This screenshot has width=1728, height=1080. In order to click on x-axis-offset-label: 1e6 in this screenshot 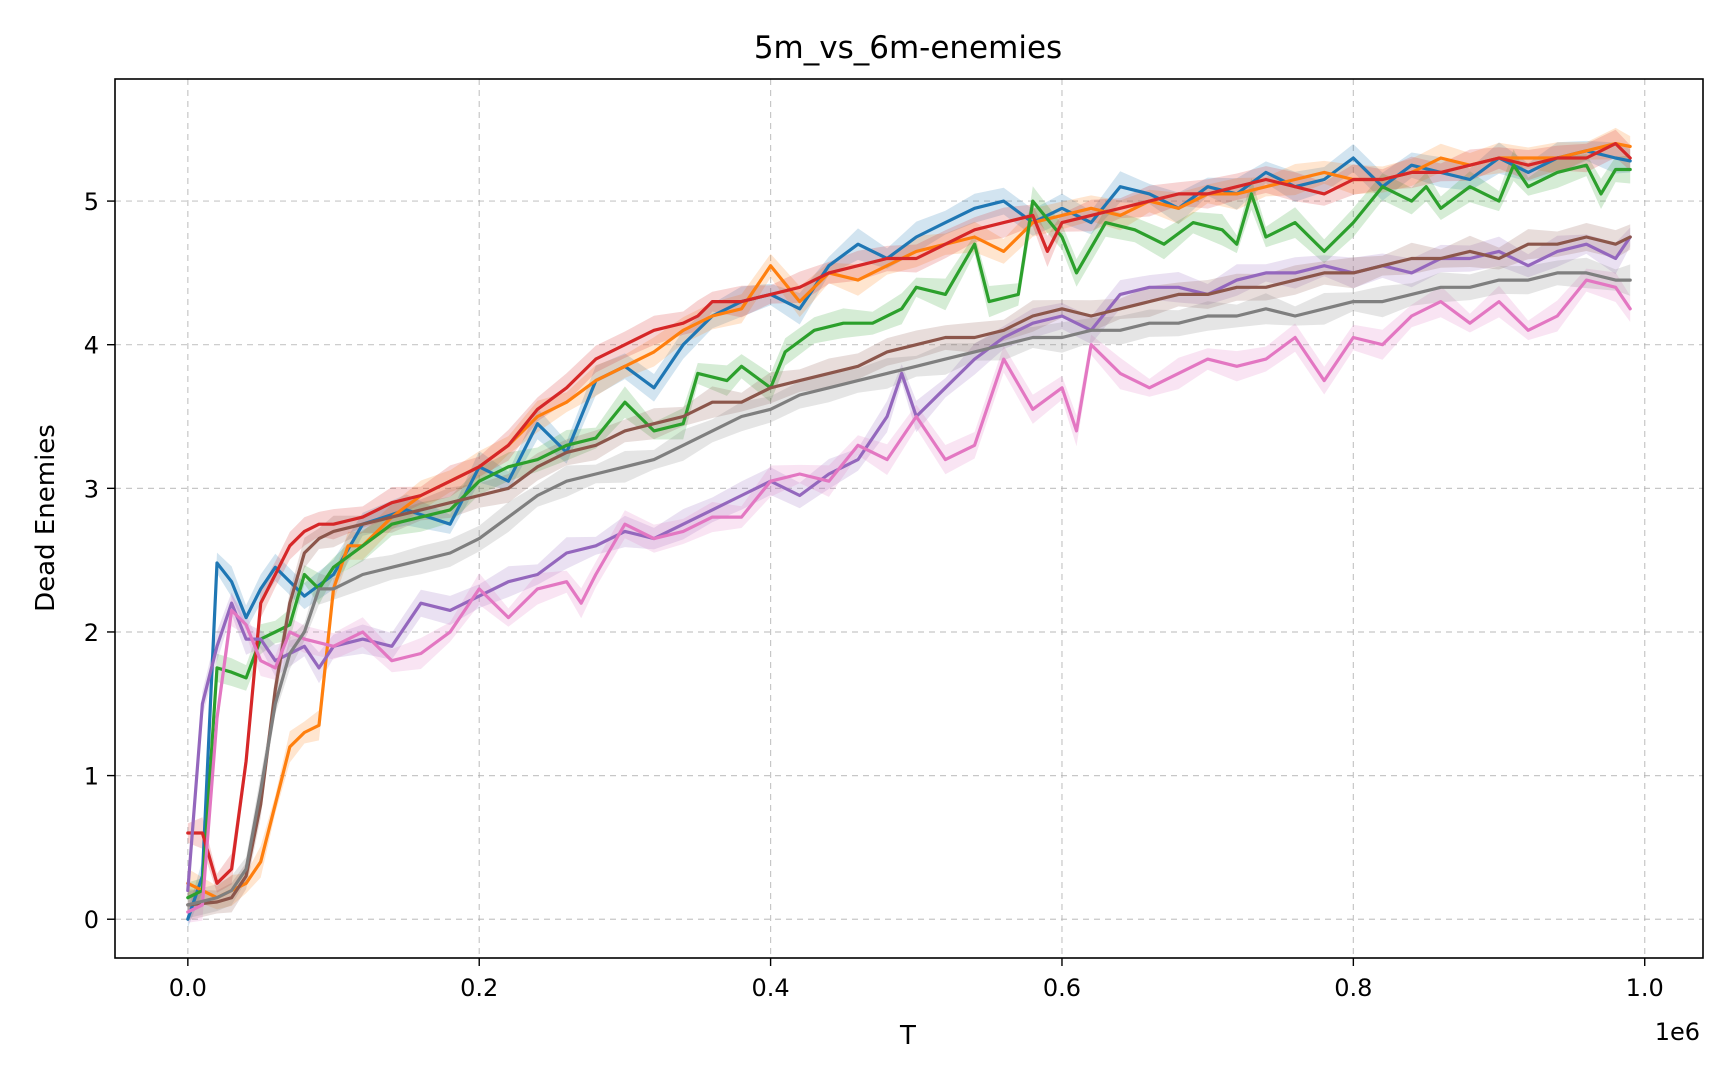, I will do `click(1677, 1032)`.